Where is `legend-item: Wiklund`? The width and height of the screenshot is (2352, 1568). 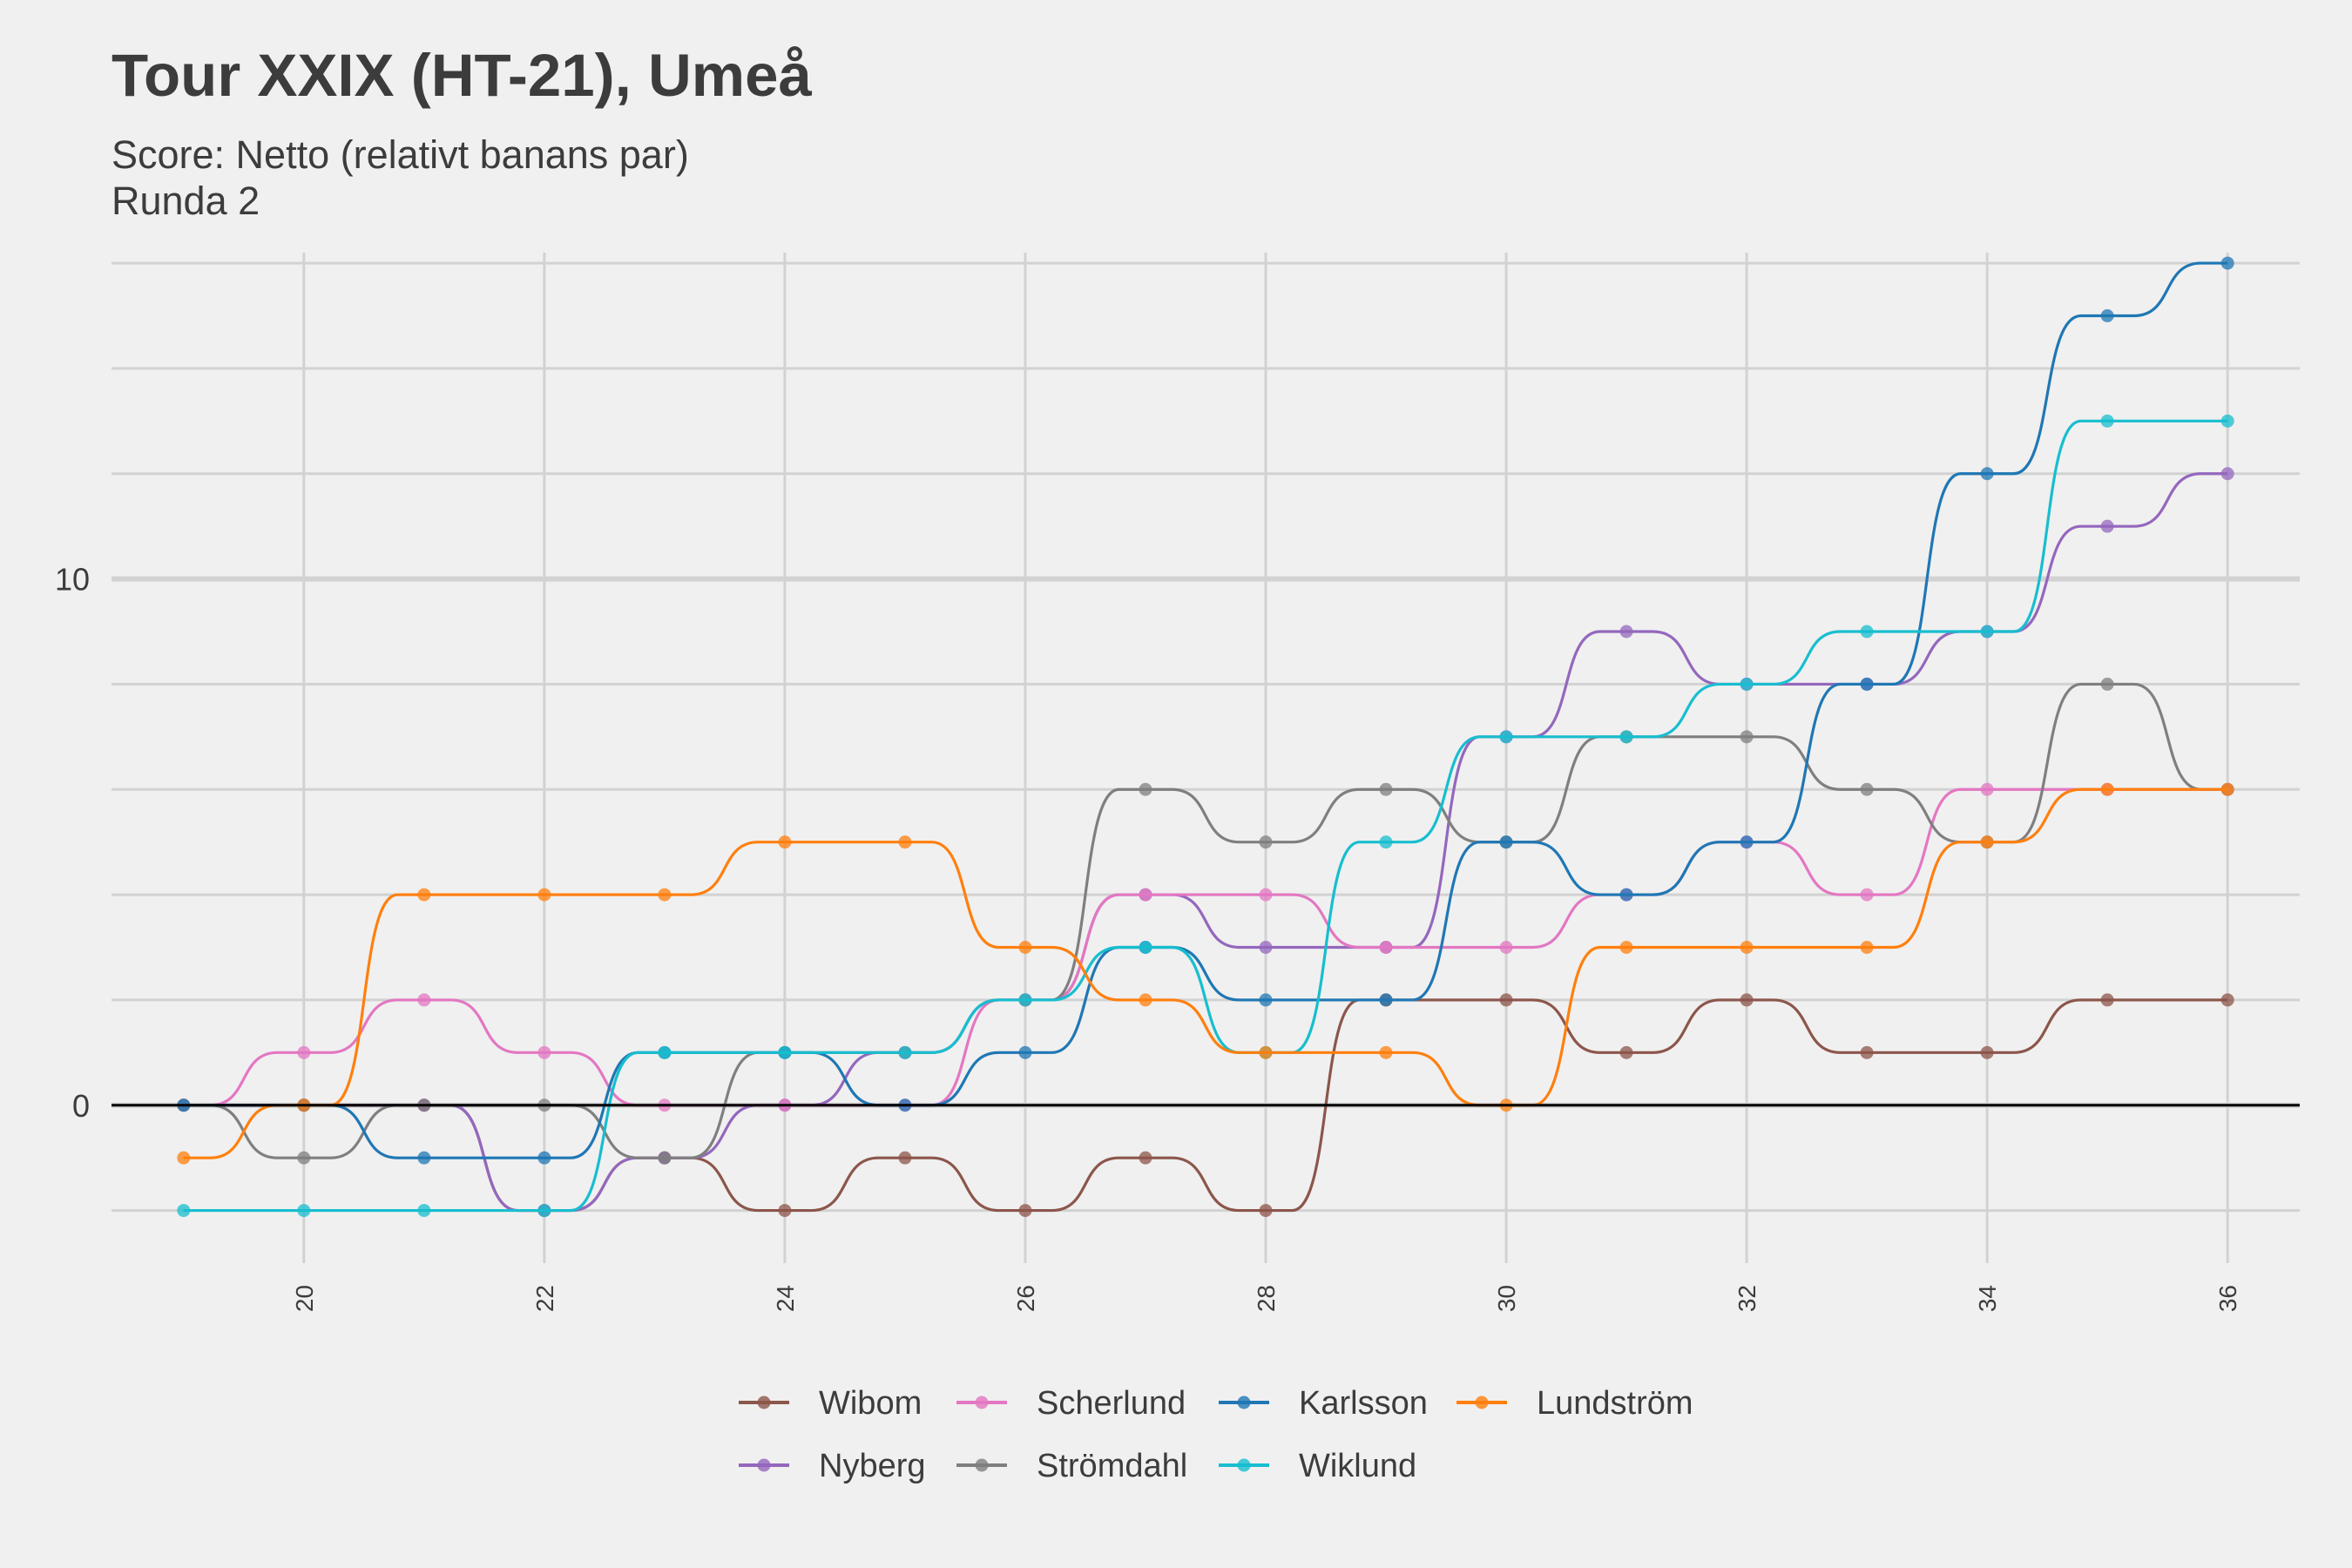 legend-item: Wiklund is located at coordinates (1317, 1466).